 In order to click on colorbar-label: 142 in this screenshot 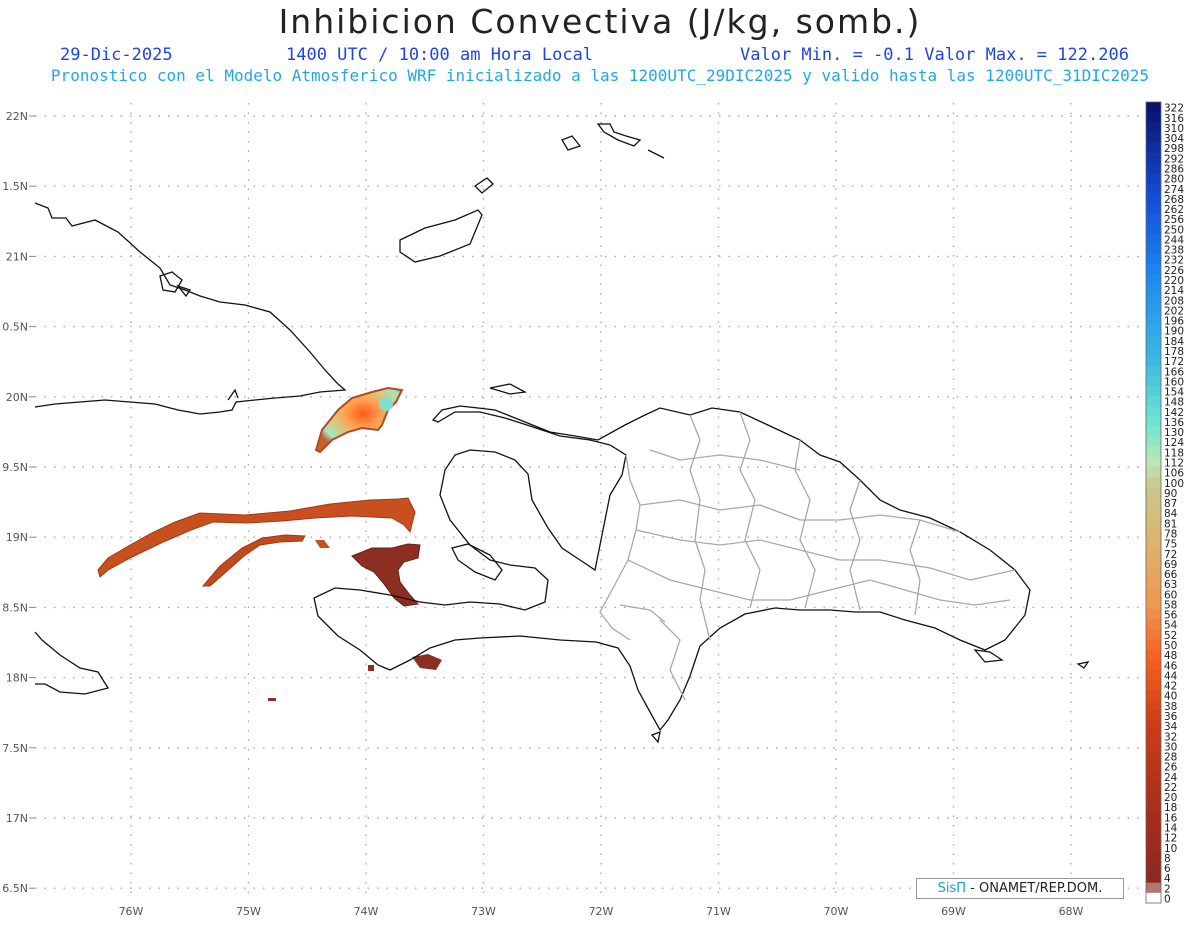, I will do `click(1174, 413)`.